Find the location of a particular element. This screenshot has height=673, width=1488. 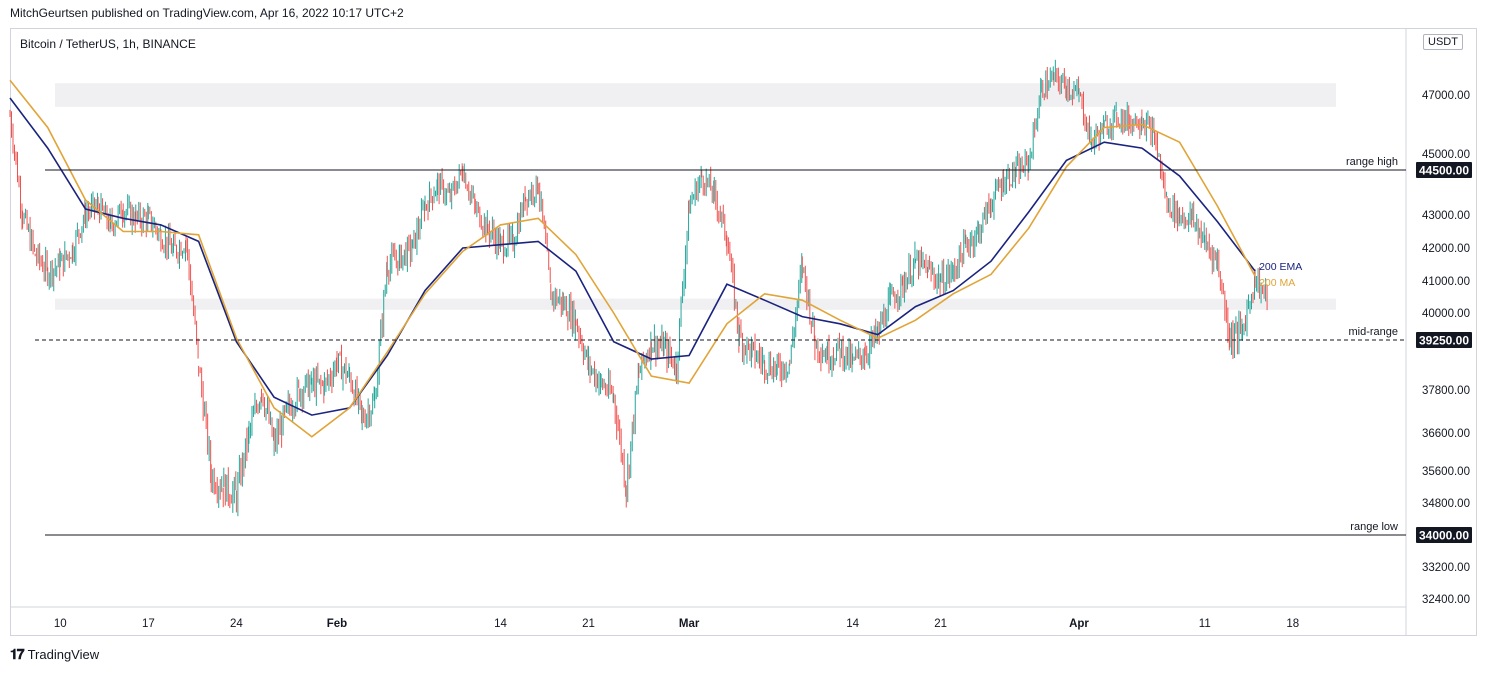

y-tick-label: 45000.00 is located at coordinates (1446, 155).